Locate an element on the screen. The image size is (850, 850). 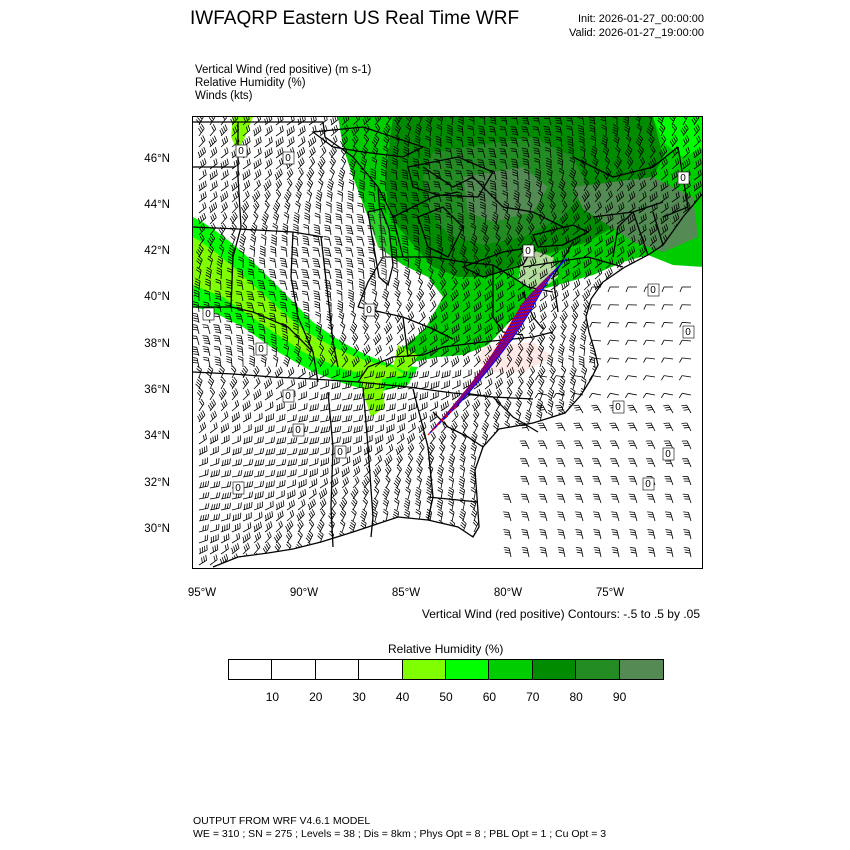
valid-time: Valid: 2026-01-27_19:00:00 is located at coordinates (636, 33).